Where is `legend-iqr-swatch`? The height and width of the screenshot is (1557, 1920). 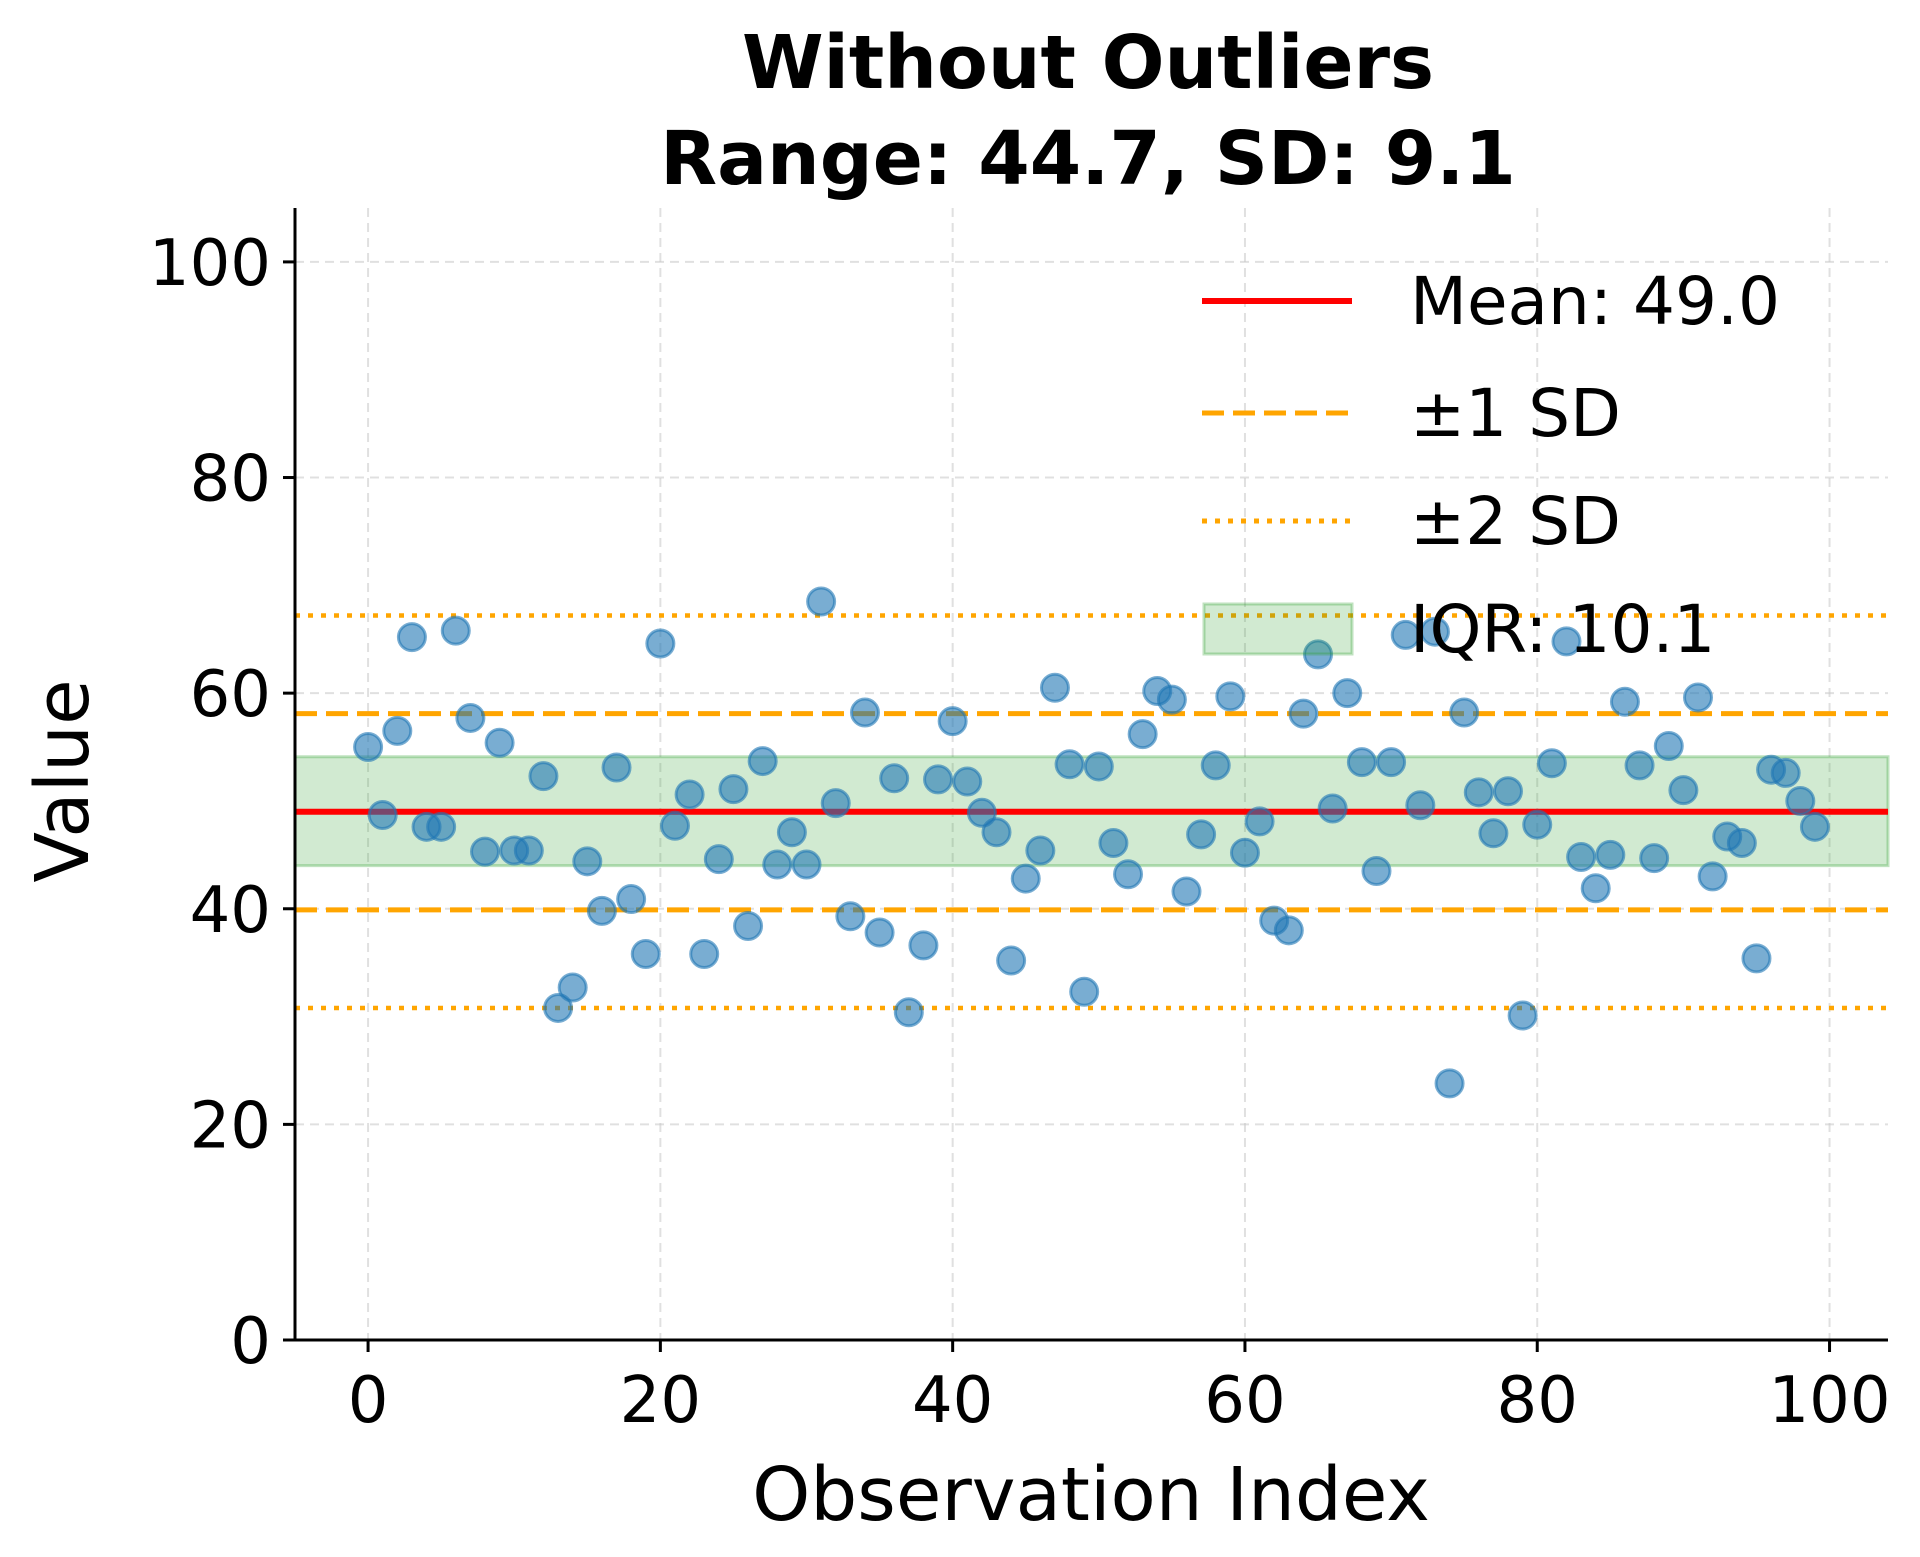
legend-iqr-swatch is located at coordinates (1278, 629).